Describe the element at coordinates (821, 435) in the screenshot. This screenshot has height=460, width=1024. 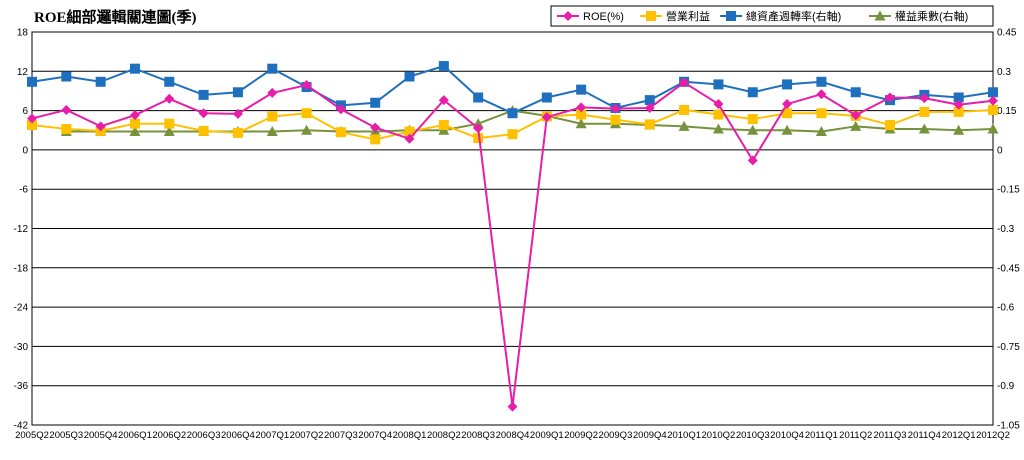
I see `x-tick-label: 2011Q1` at that location.